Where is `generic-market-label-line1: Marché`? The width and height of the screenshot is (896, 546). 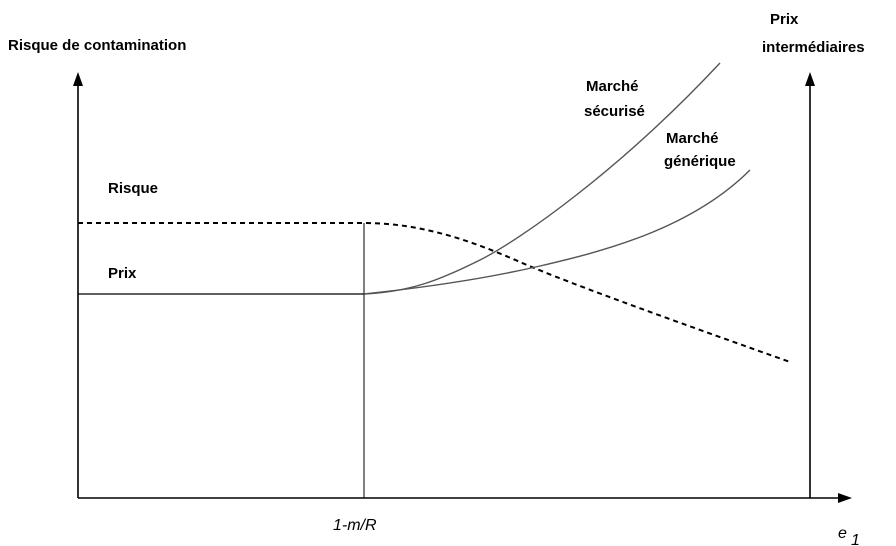
generic-market-label-line1: Marché is located at coordinates (692, 138).